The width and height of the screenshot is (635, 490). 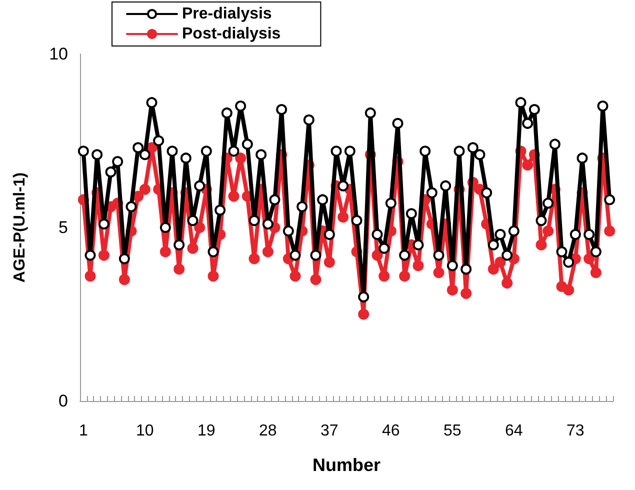 I want to click on y-axis-title: AGE-P(U.ml-1), so click(x=20, y=227).